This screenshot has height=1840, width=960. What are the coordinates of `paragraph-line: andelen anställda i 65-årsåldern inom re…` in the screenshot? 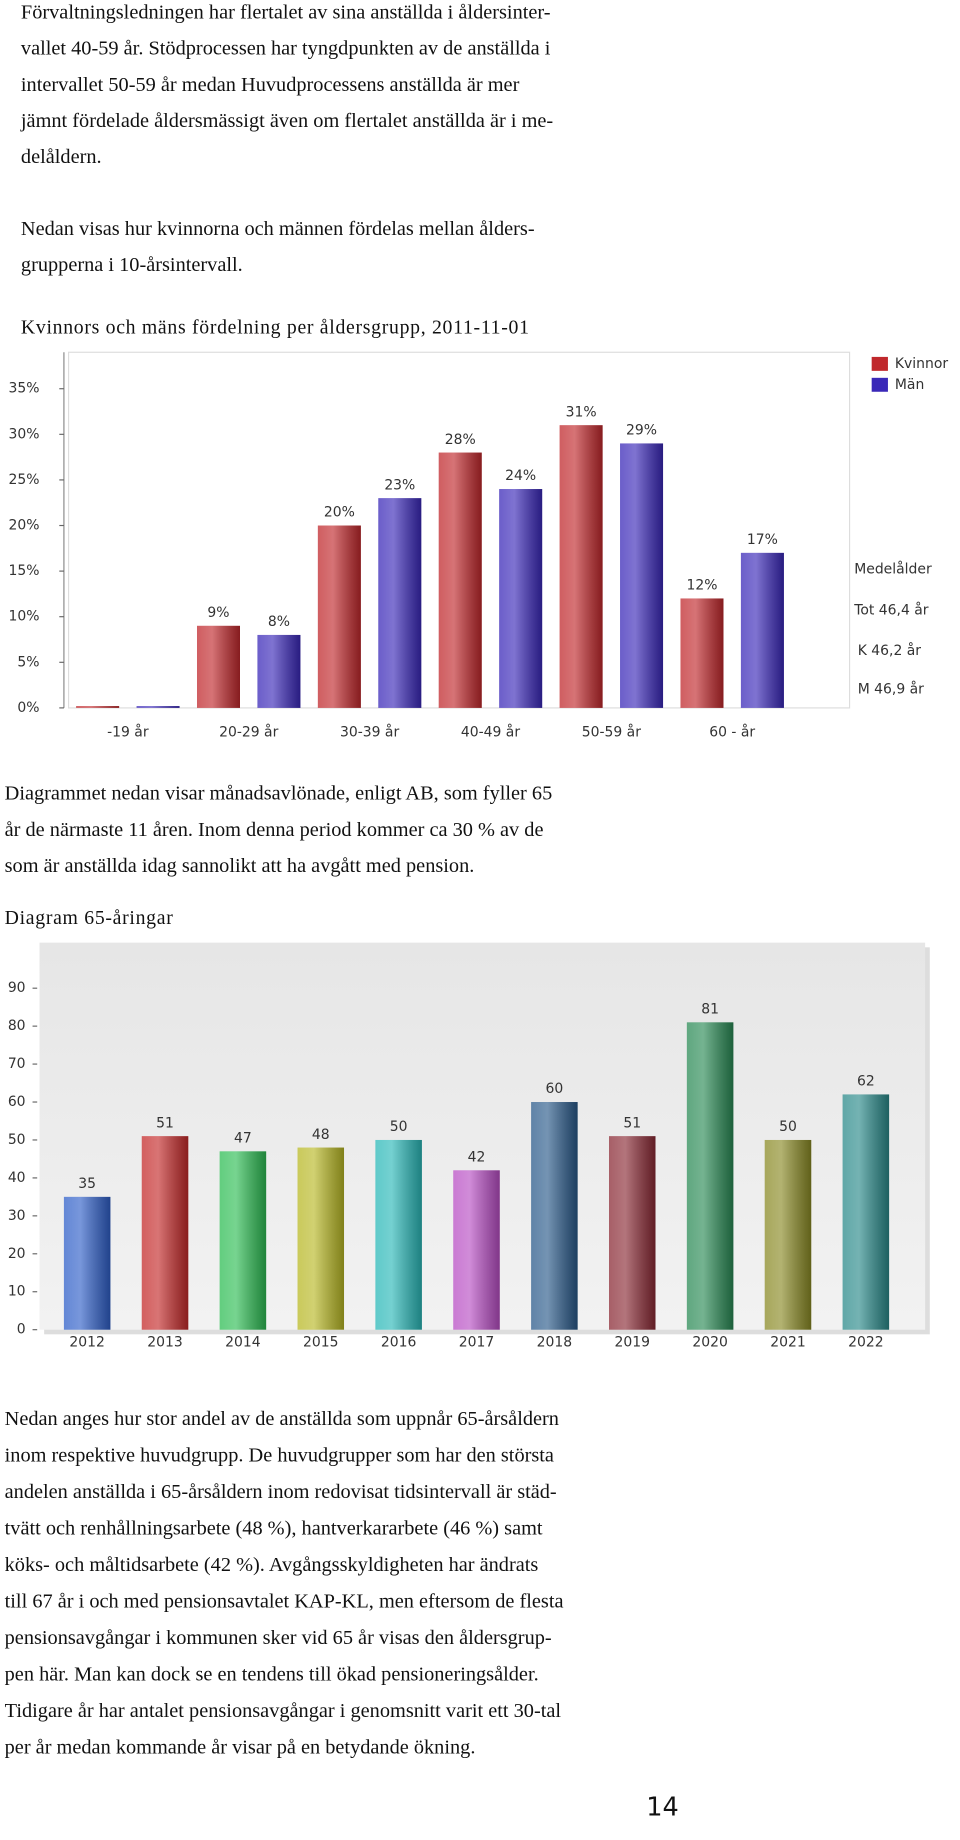 It's located at (281, 1492).